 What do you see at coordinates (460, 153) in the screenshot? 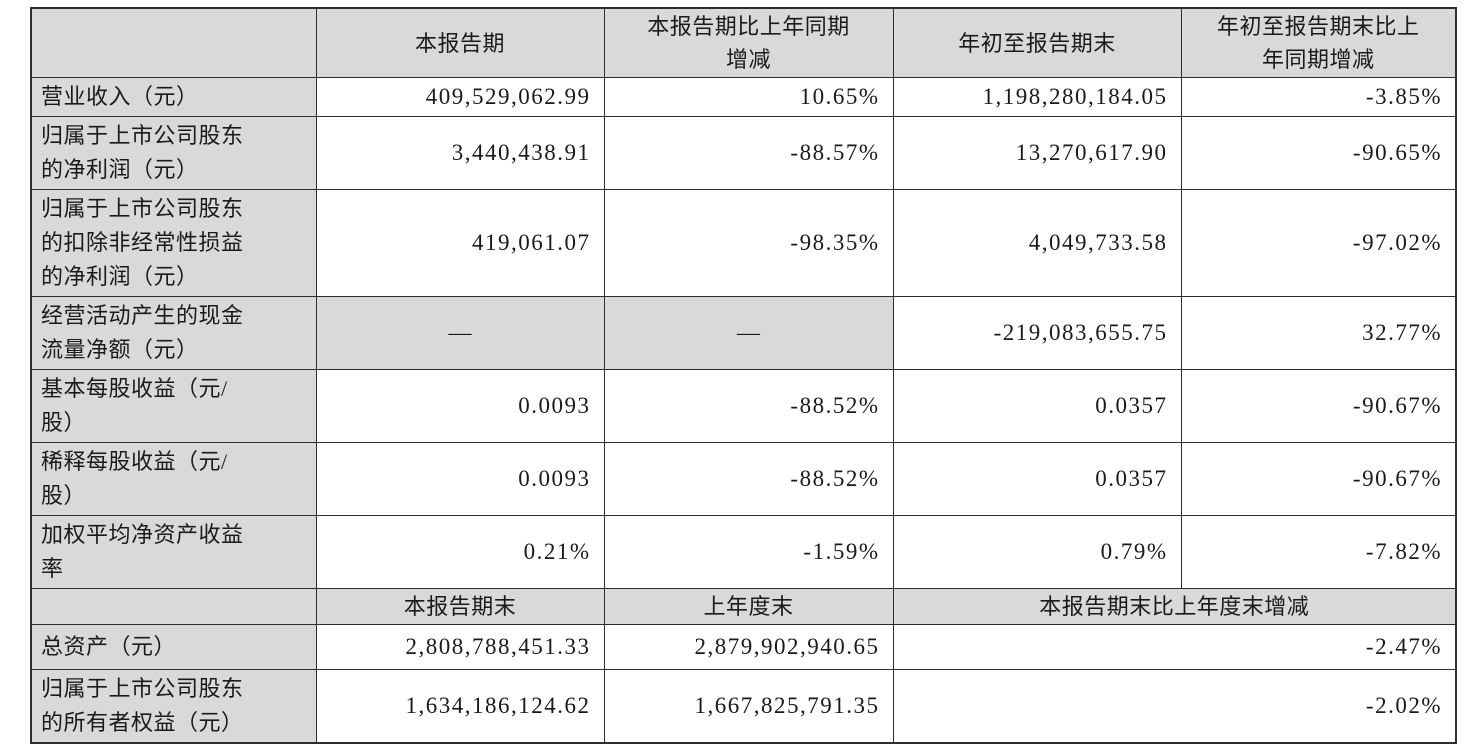
I see `net-profit-current-period: 3,440,438.91` at bounding box center [460, 153].